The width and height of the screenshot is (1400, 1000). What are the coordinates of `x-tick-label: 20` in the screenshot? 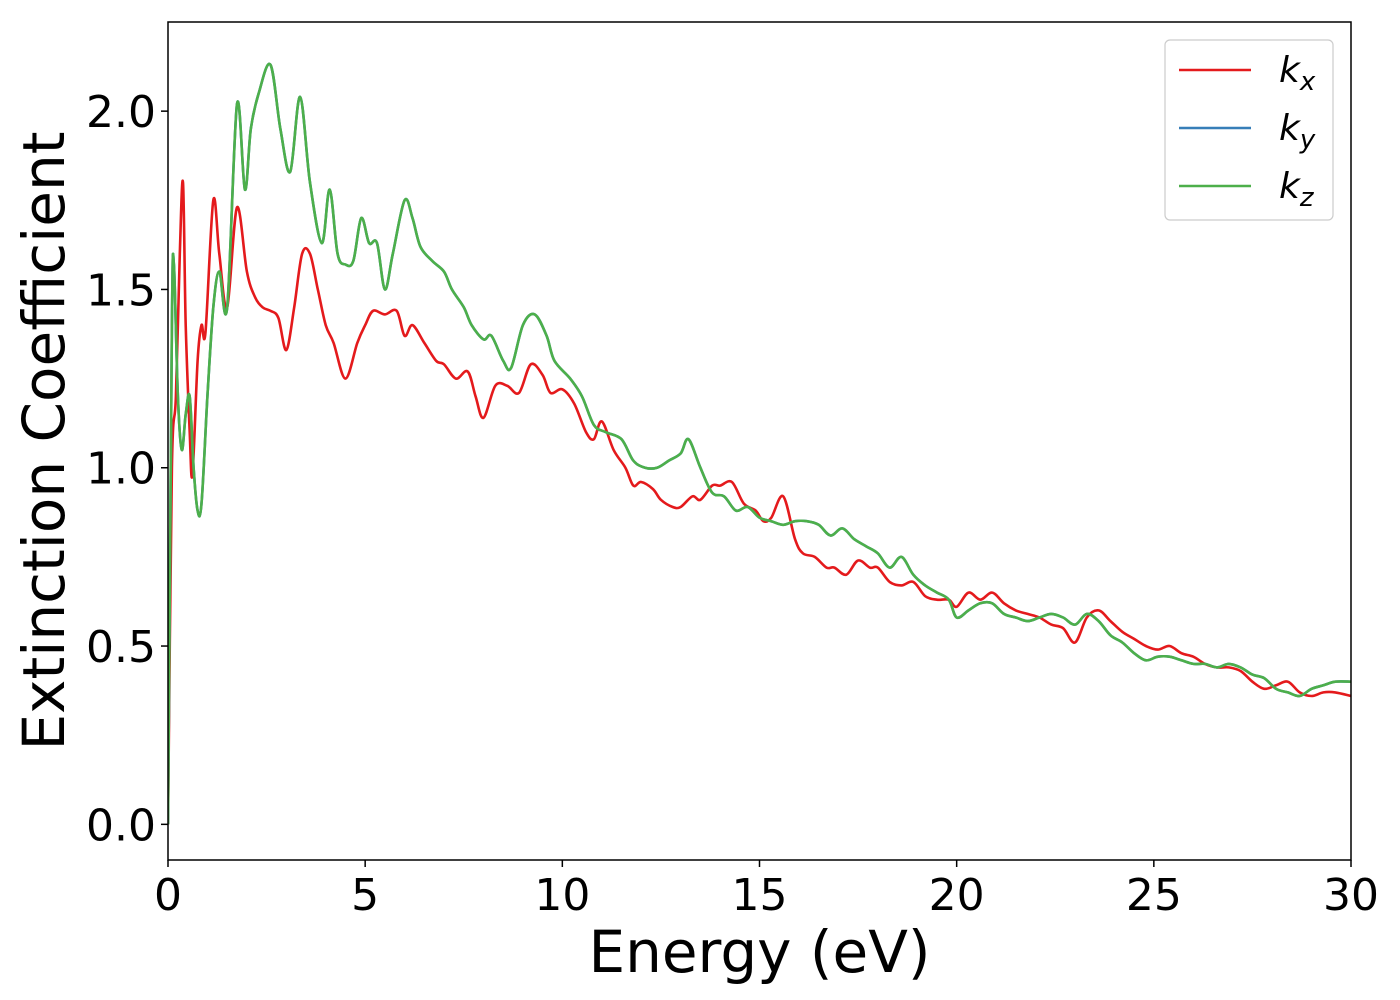 It's located at (957, 895).